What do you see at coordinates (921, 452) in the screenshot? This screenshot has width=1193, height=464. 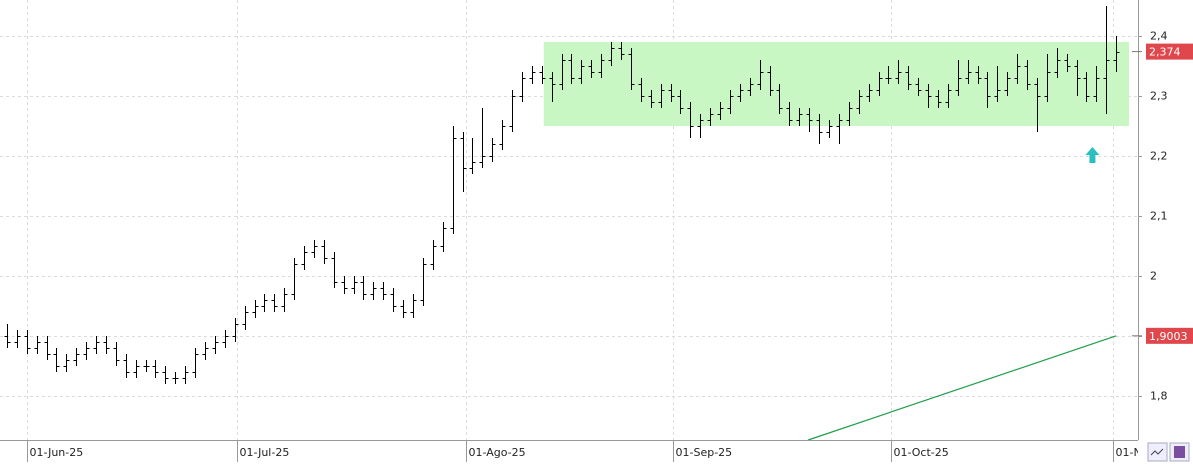 I see `x-tick-label: 01-Oct-25` at bounding box center [921, 452].